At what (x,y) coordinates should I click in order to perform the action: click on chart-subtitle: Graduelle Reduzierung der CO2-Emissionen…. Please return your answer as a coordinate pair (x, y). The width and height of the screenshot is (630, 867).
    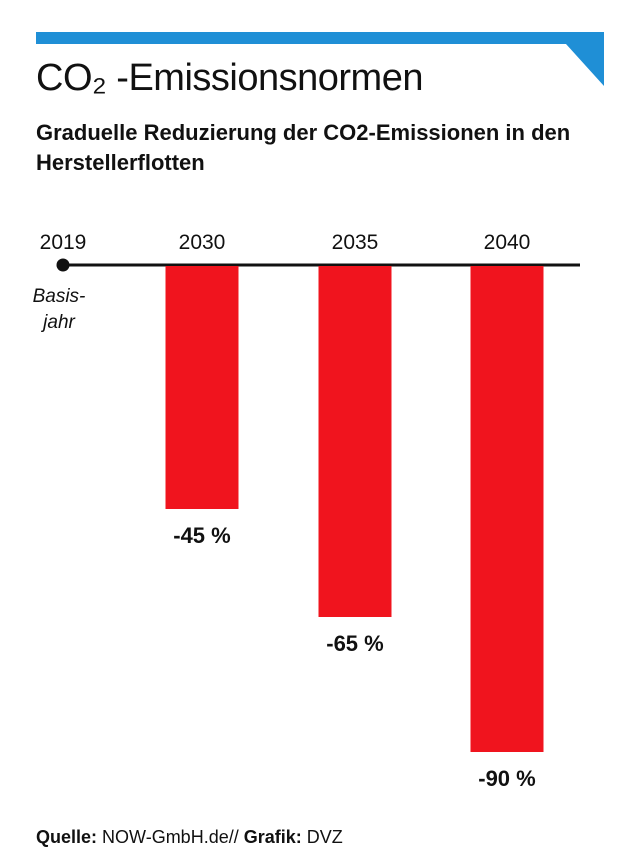
    Looking at the image, I should click on (303, 148).